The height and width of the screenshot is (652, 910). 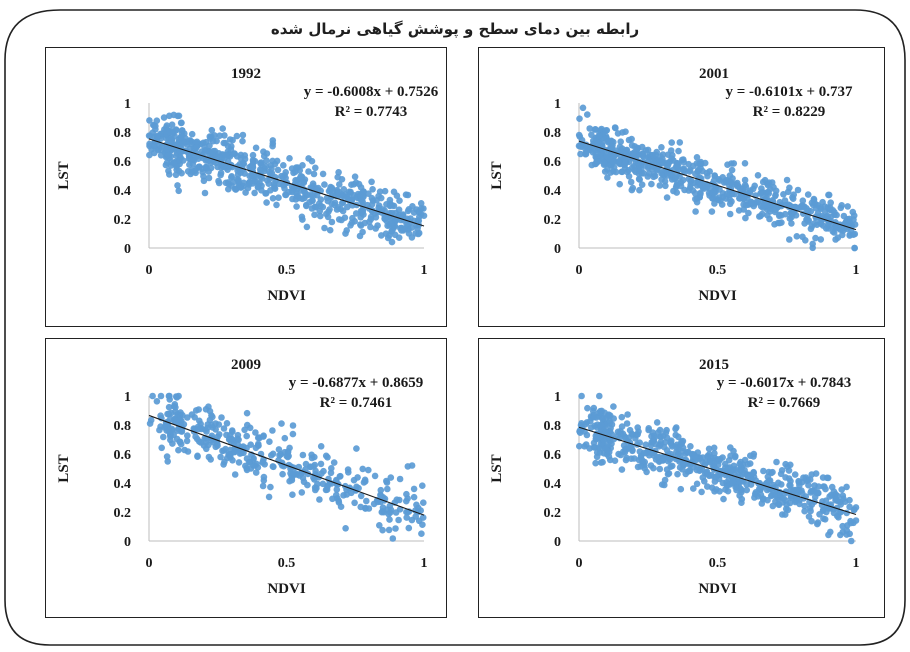 I want to click on y-tick-label: 0.2, so click(x=123, y=220).